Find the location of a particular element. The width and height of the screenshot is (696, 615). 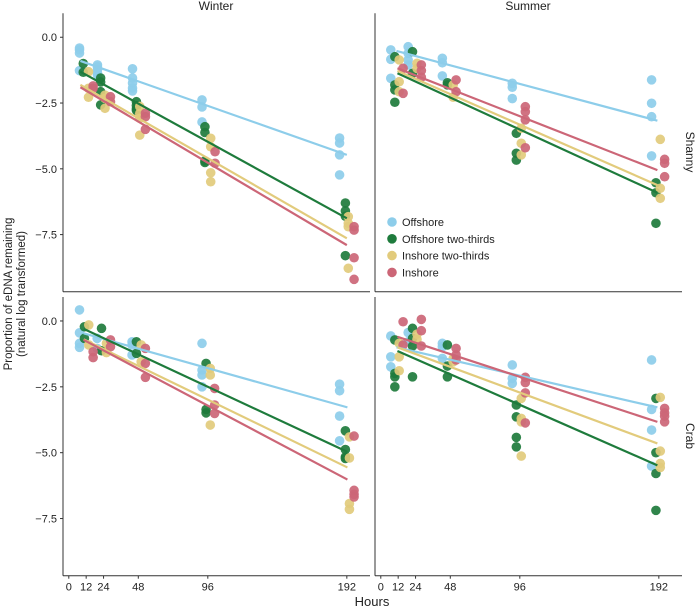

x-tick-label: 0 is located at coordinates (69, 588).